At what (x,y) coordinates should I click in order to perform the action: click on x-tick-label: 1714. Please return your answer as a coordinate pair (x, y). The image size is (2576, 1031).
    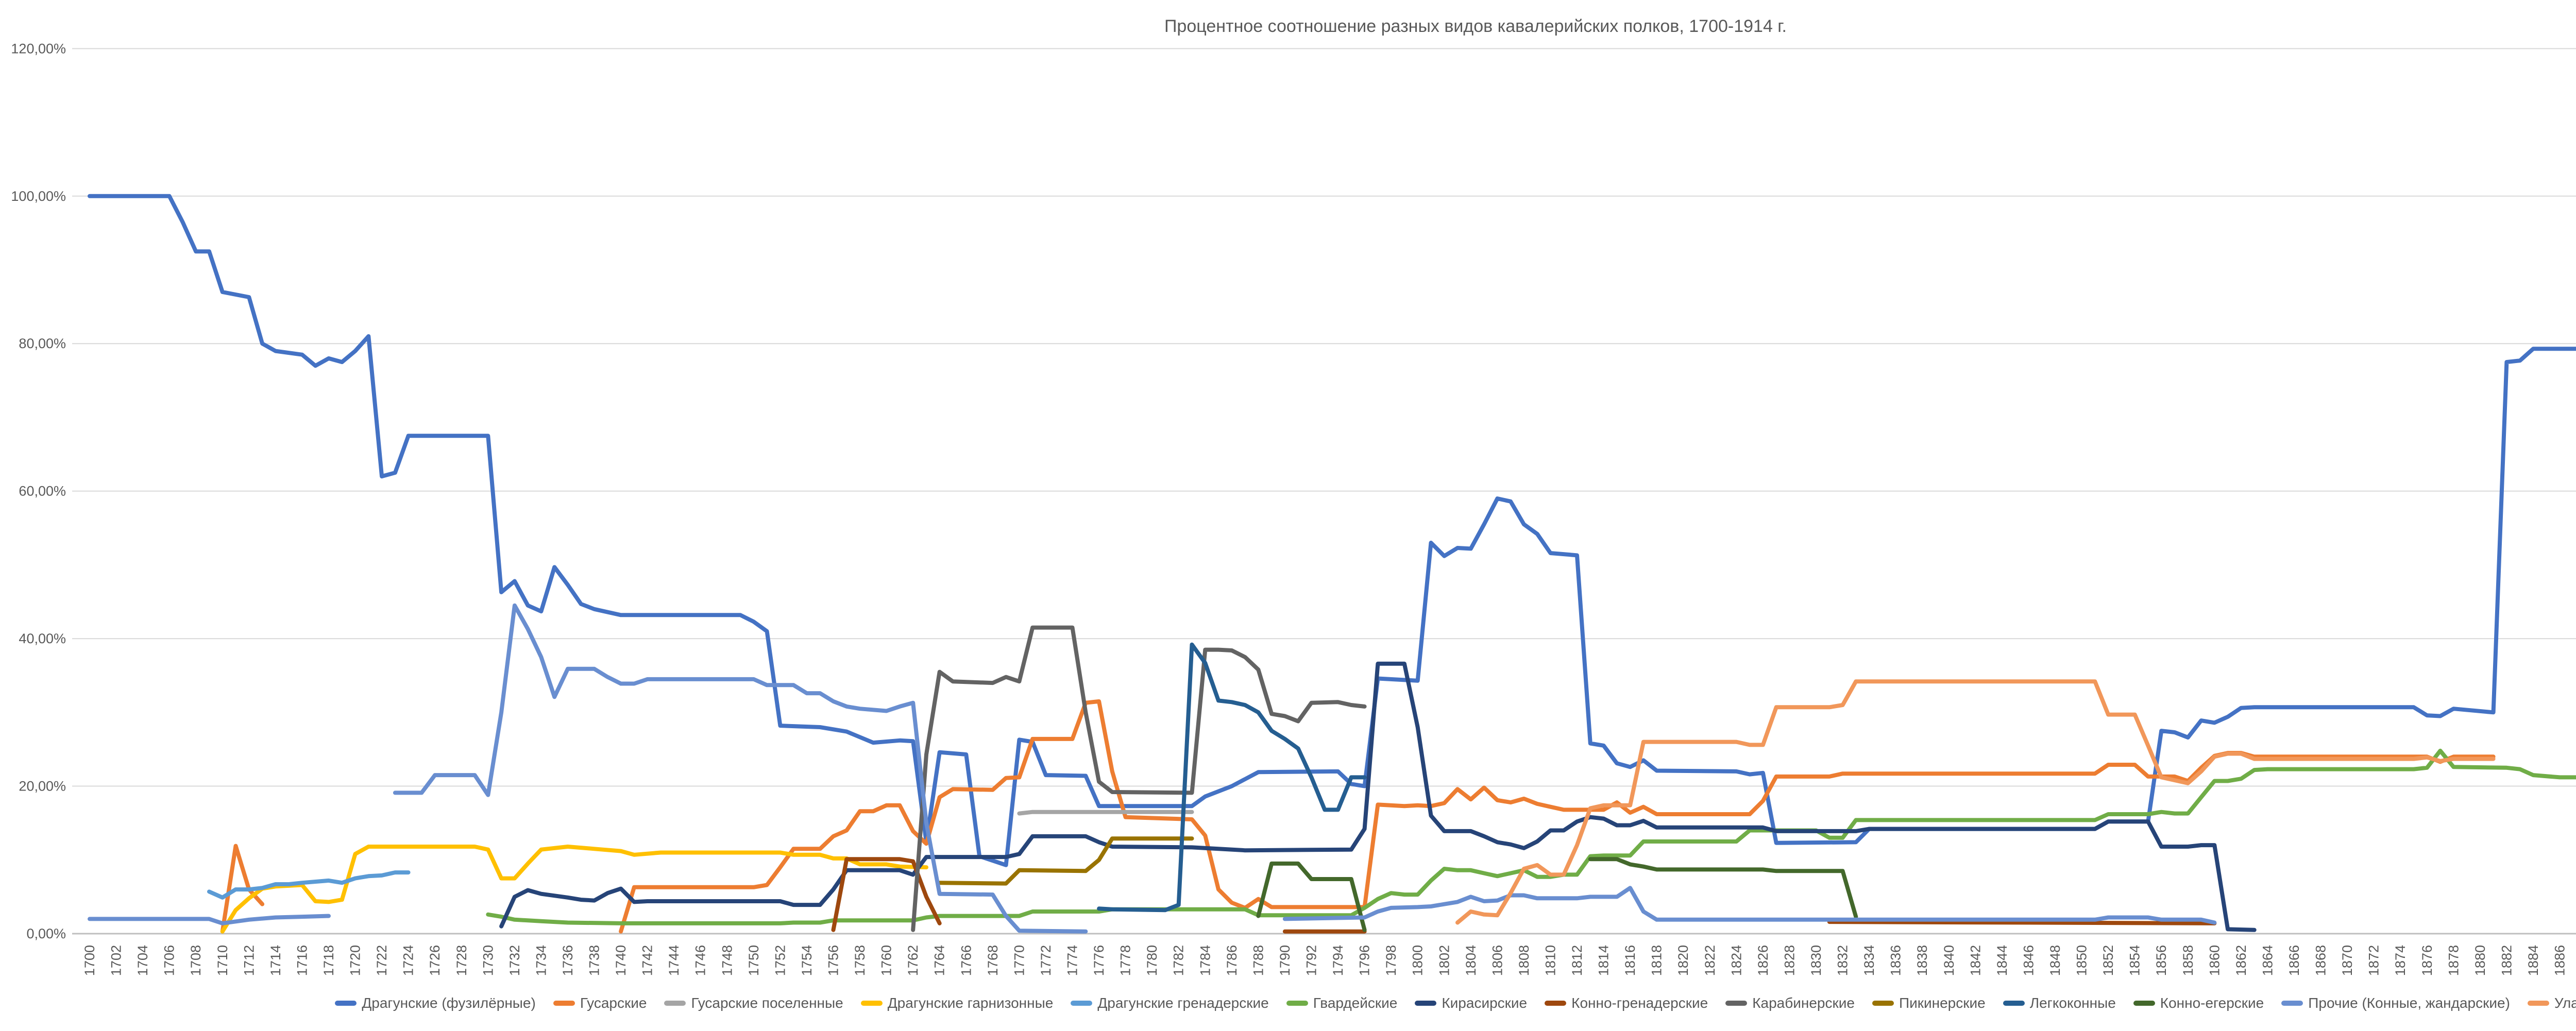
    Looking at the image, I should click on (275, 960).